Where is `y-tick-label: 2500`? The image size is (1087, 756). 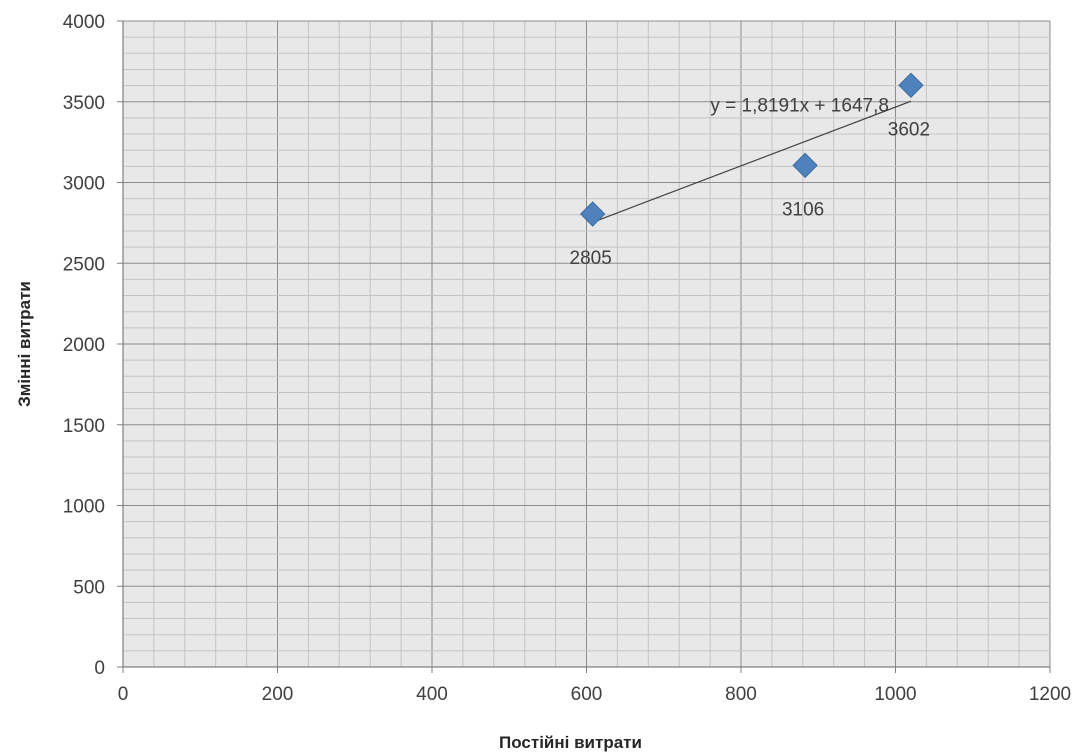 y-tick-label: 2500 is located at coordinates (84, 264).